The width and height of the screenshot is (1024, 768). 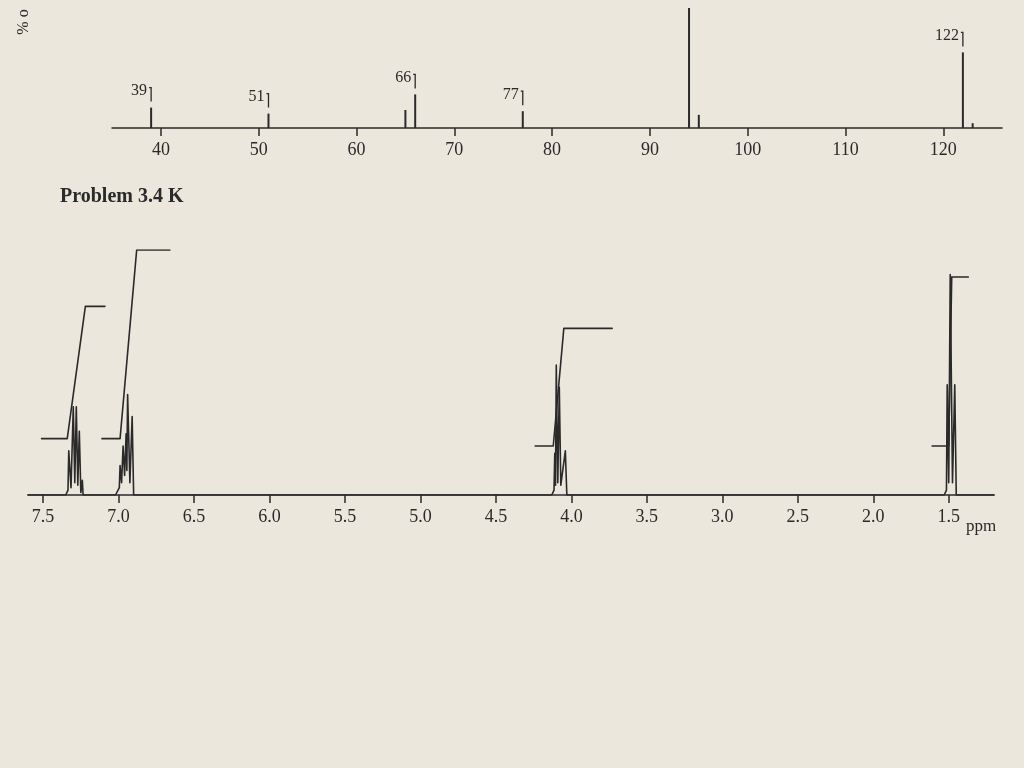 What do you see at coordinates (946, 34) in the screenshot?
I see `annotation: 122` at bounding box center [946, 34].